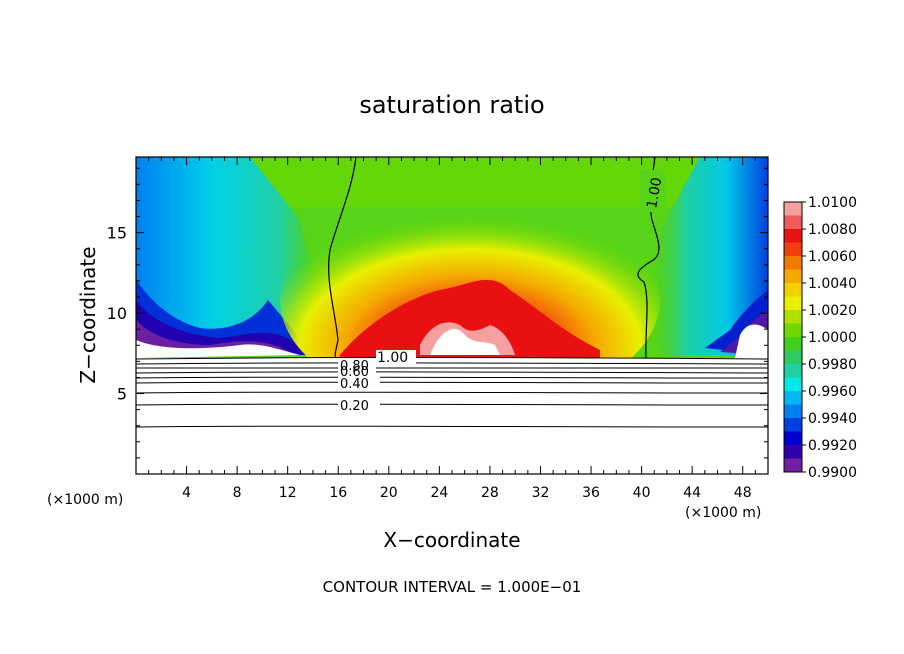  Describe the element at coordinates (451, 105) in the screenshot. I see `chart-title: saturation ratio` at that location.